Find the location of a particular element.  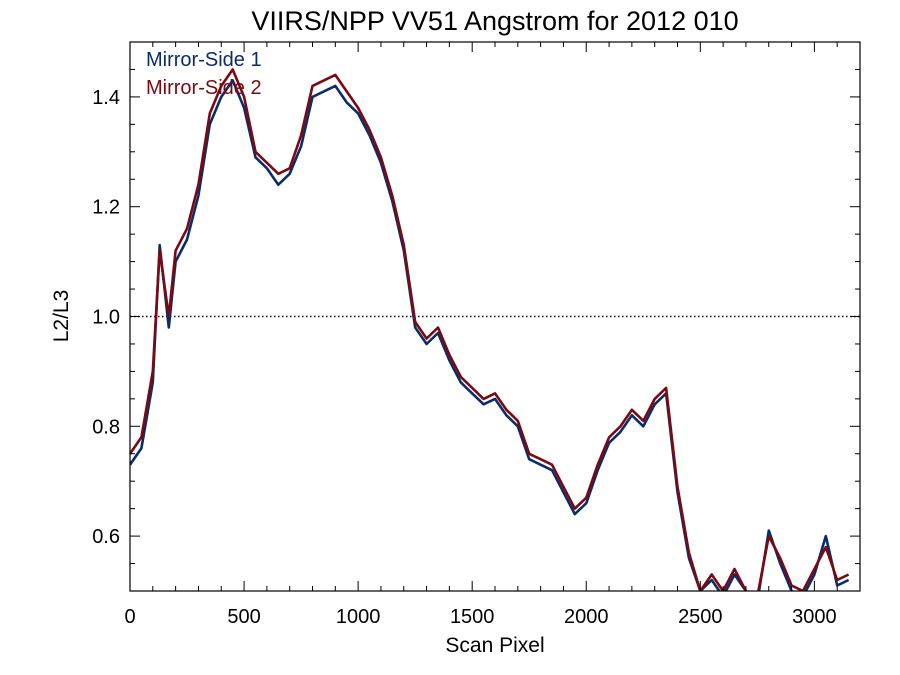

chart-title: VIIRS/NPP VV51 Angstrom for 2012 010 is located at coordinates (494, 21).